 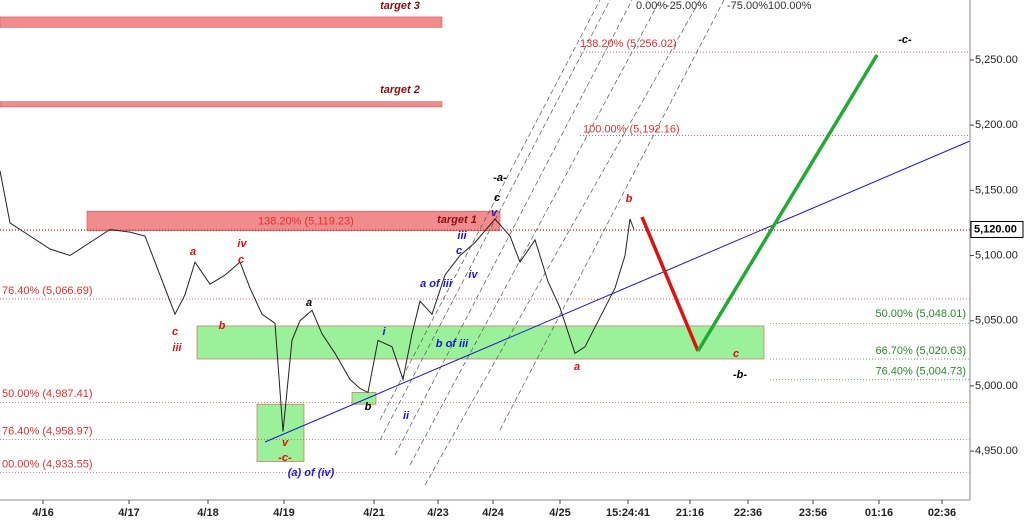 What do you see at coordinates (400, 90) in the screenshot?
I see `wave-label: target 2` at bounding box center [400, 90].